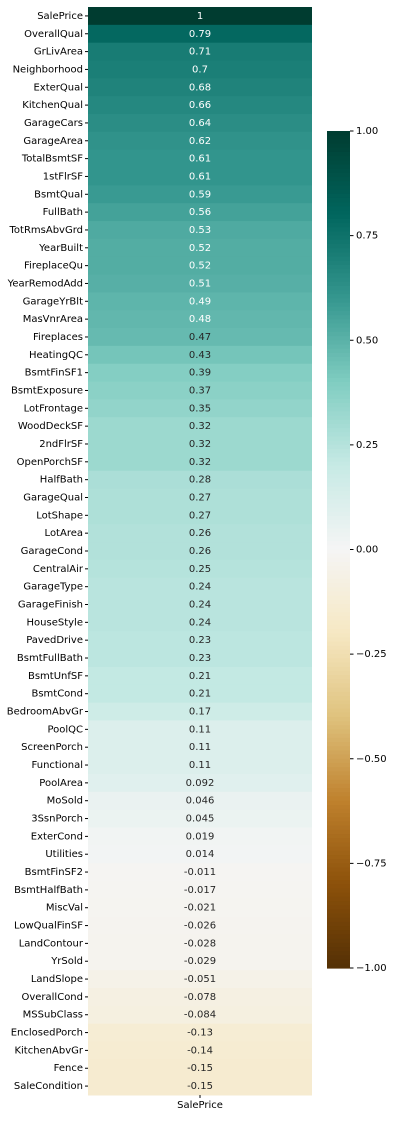 The width and height of the screenshot is (413, 1122). I want to click on cell-label: -0.051, so click(200, 979).